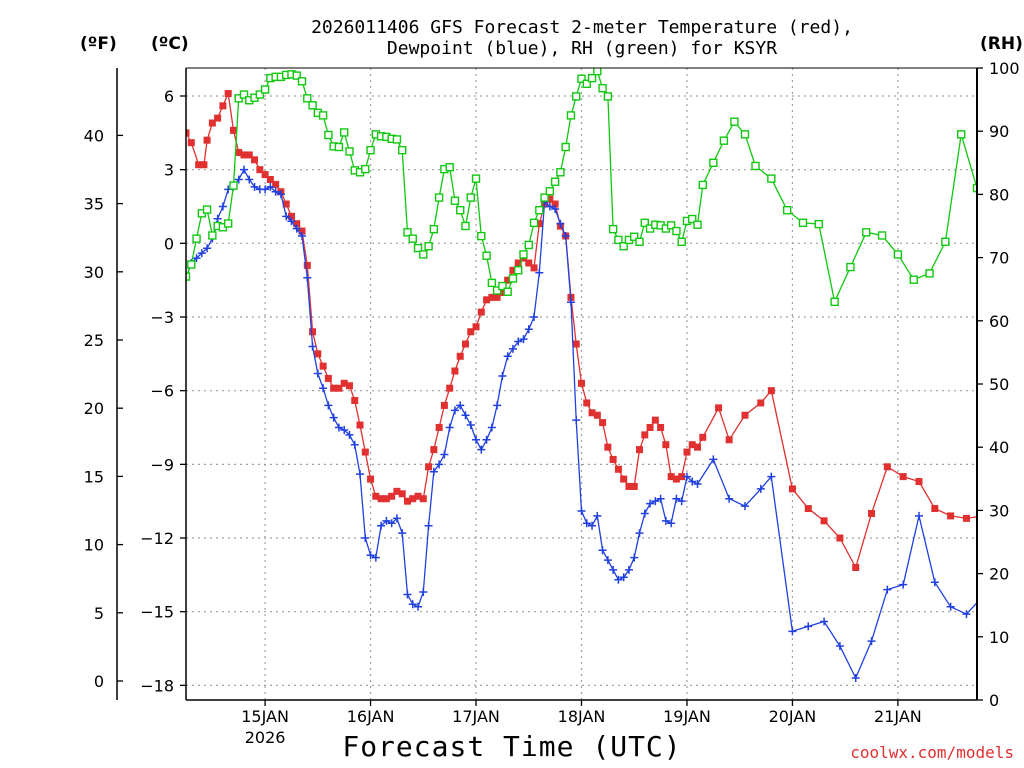  I want to click on x-tick-label: 18JAN, so click(582, 716).